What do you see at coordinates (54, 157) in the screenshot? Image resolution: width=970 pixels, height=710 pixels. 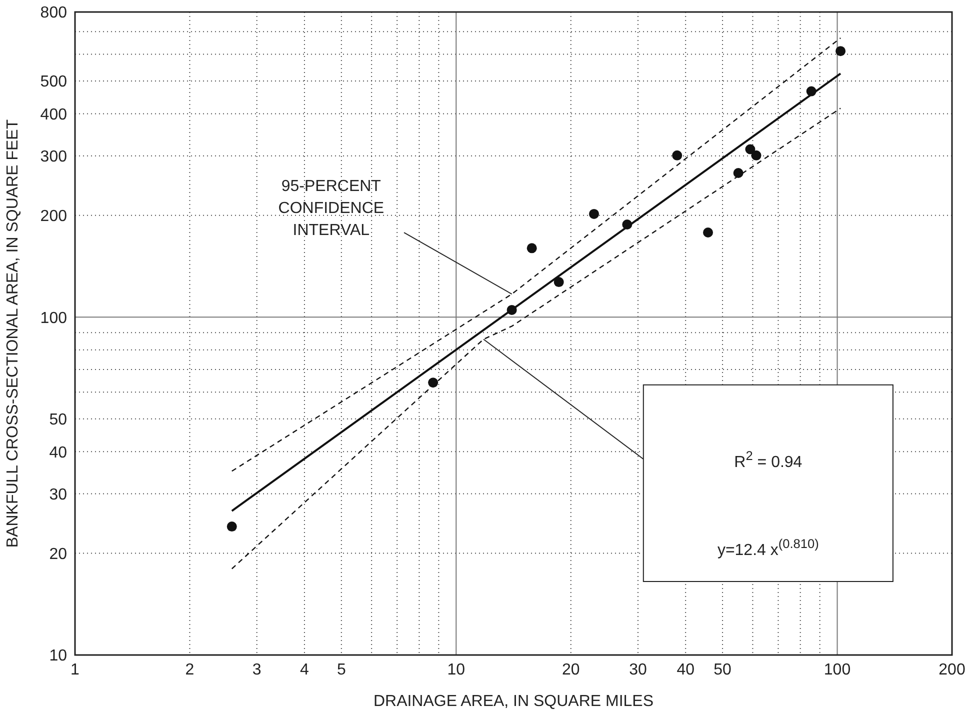 I see `y-tick-label: 300` at bounding box center [54, 157].